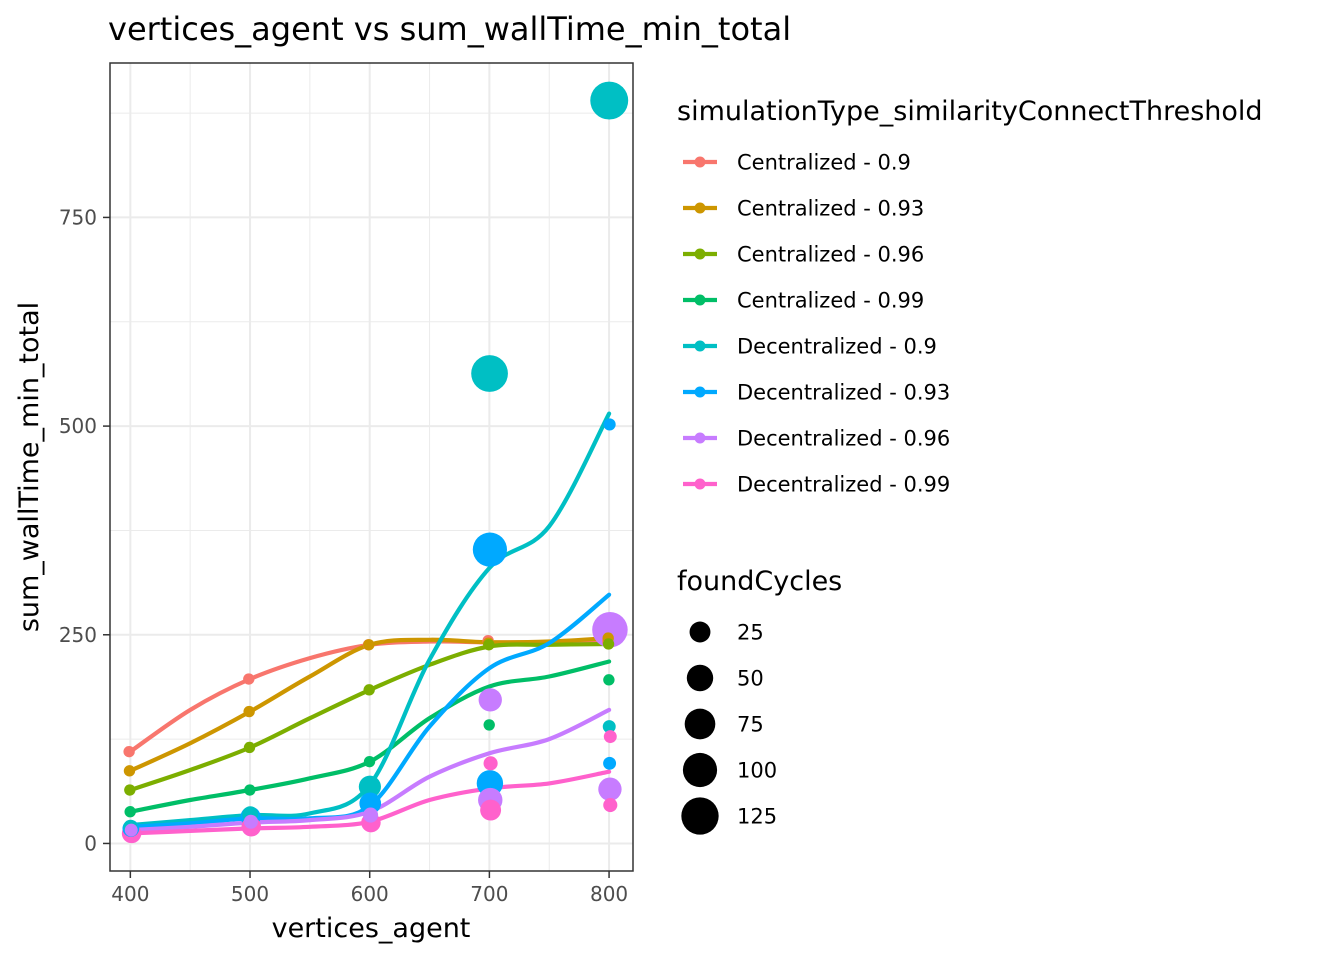 The image size is (1344, 960). What do you see at coordinates (824, 163) in the screenshot?
I see `color-legend-label: Centralized - 0.9` at bounding box center [824, 163].